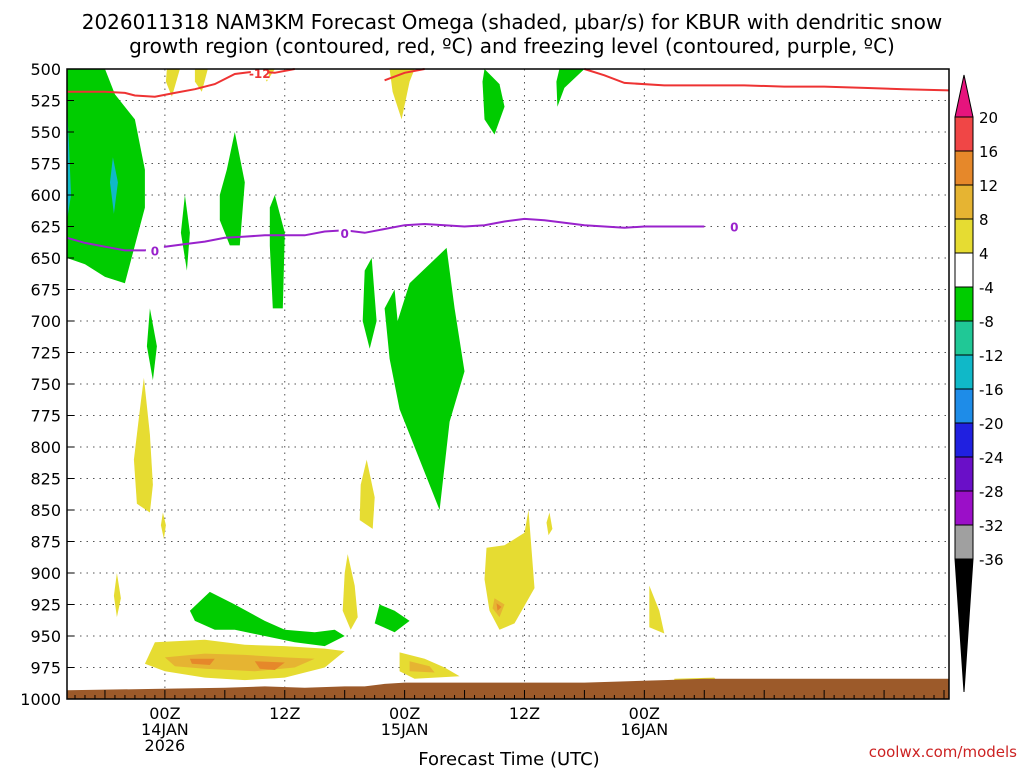 The image size is (1024, 768). Describe the element at coordinates (405, 729) in the screenshot. I see `x-tick-label-2-1: 15JAN` at that location.